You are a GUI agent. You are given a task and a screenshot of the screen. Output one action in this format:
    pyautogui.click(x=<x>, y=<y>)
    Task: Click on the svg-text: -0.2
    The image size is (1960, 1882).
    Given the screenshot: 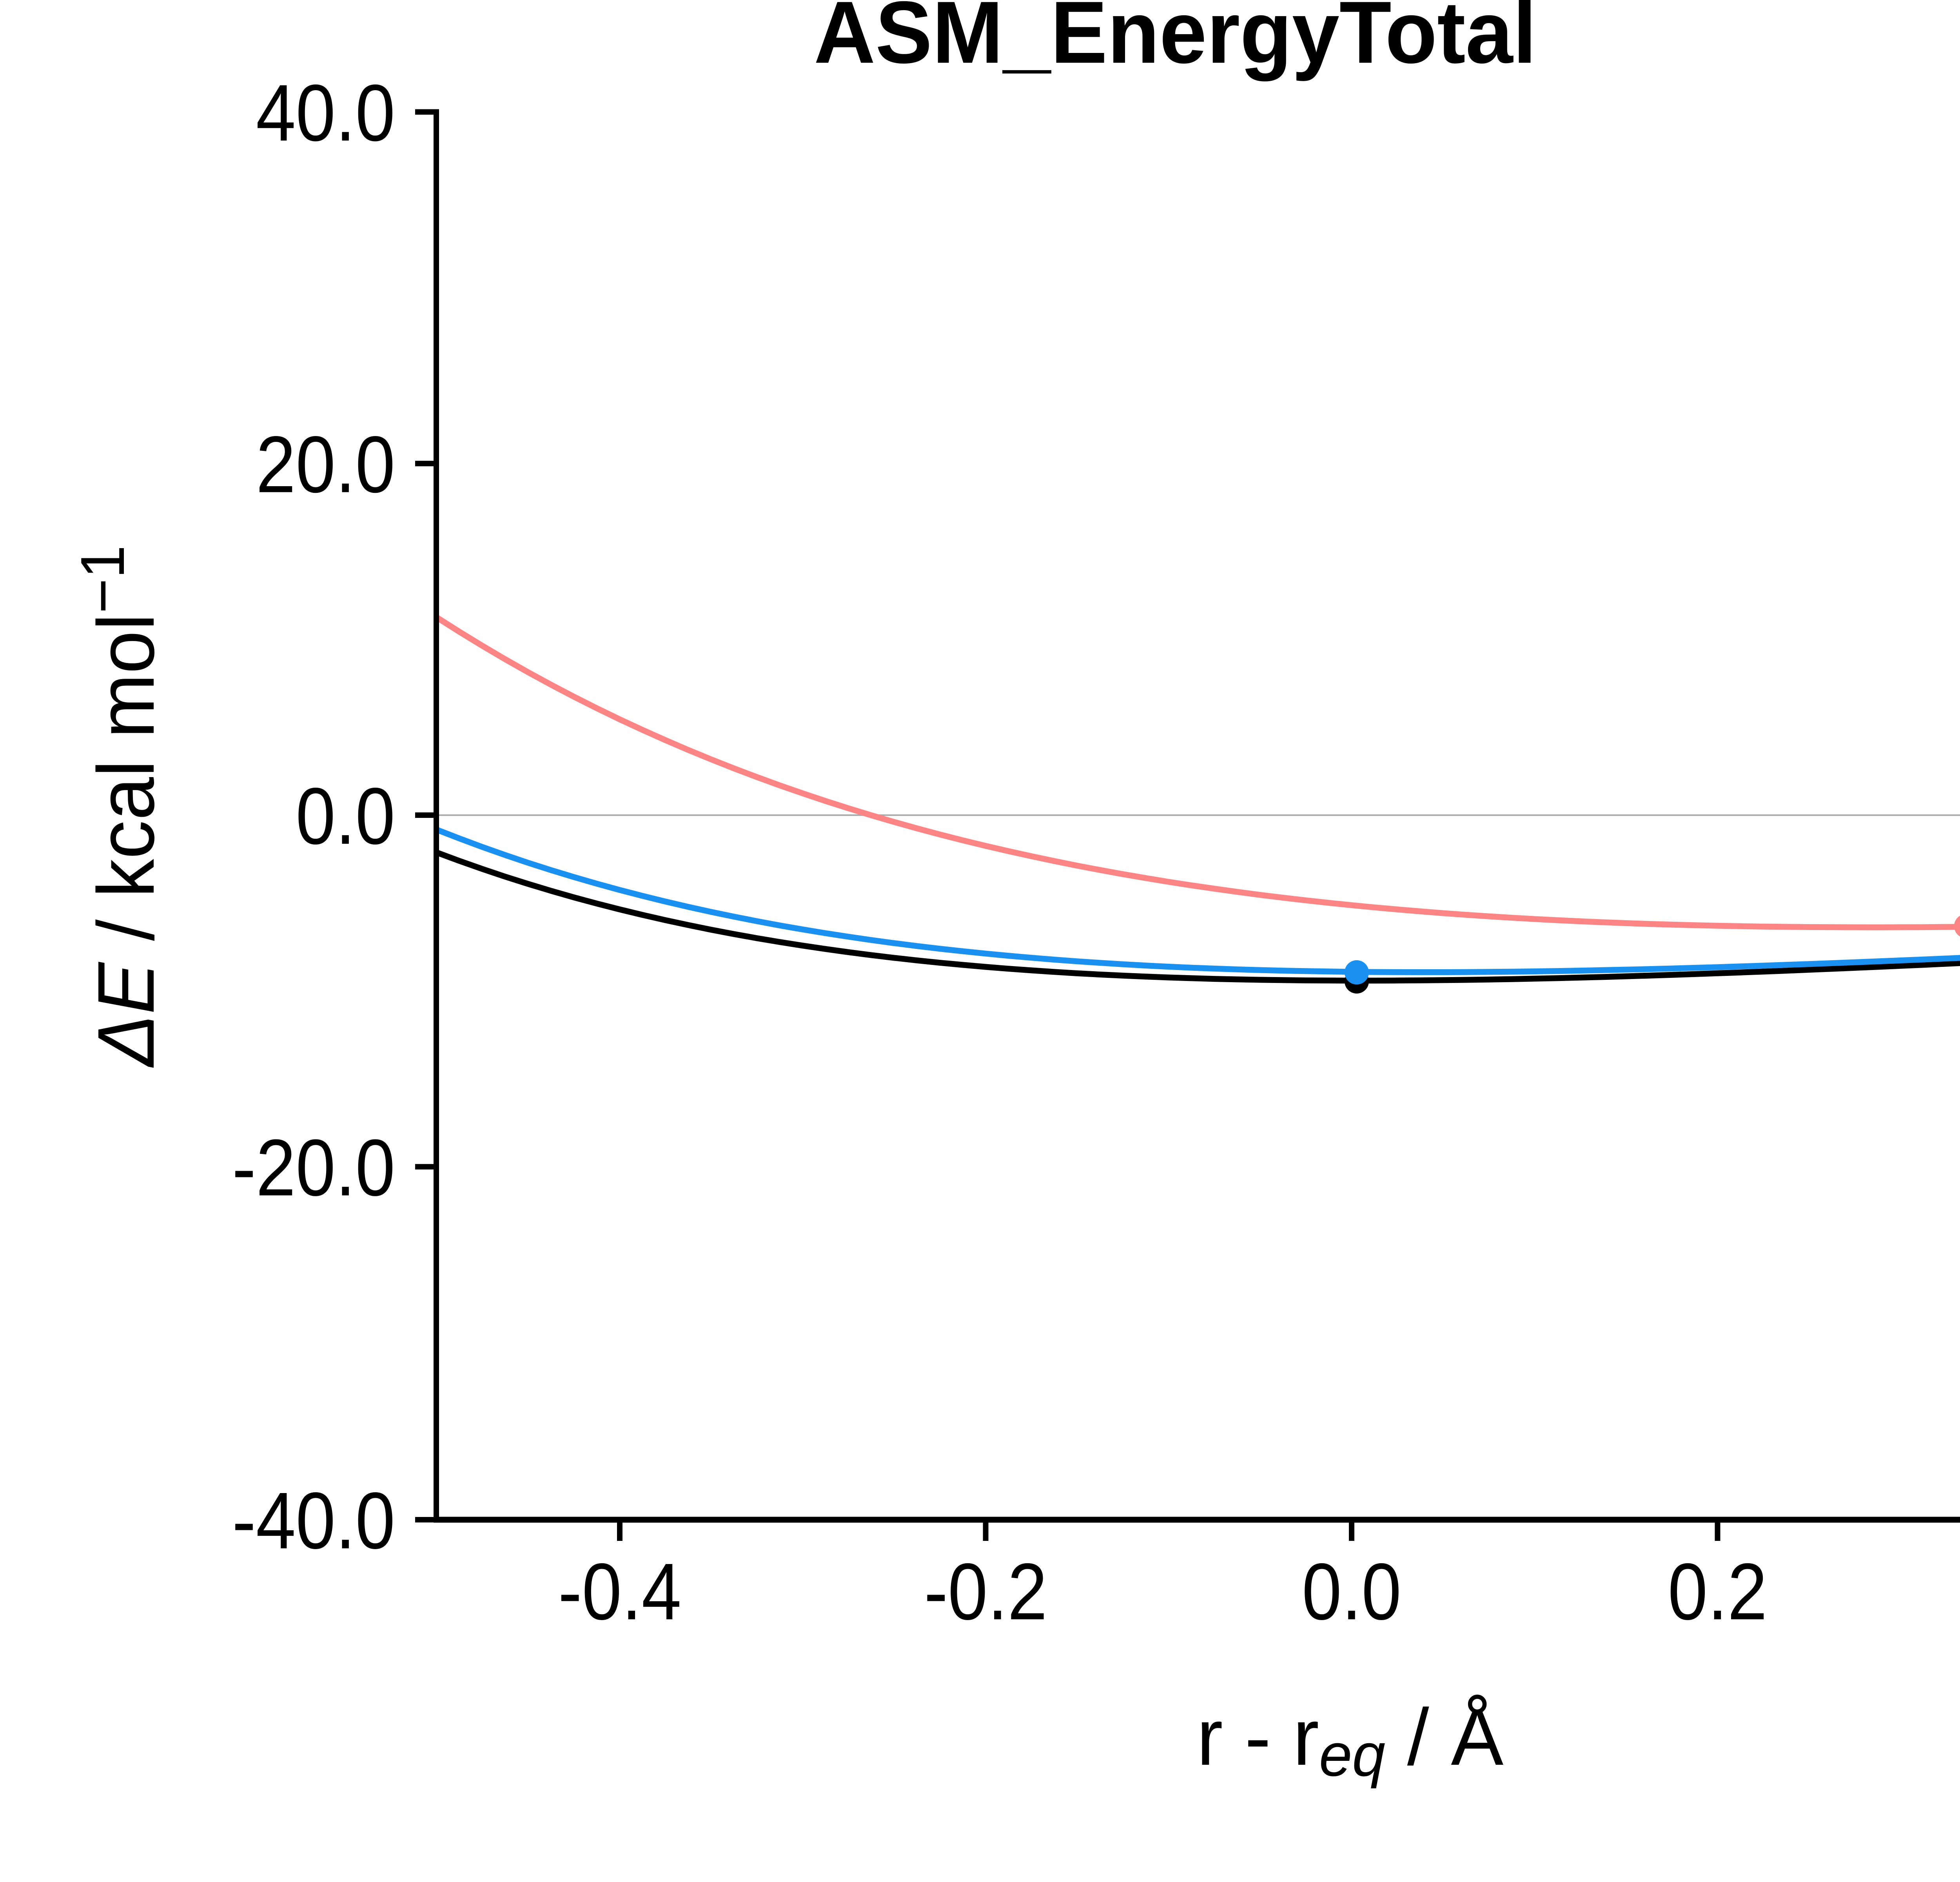 What is the action you would take?
    pyautogui.click(x=985, y=1592)
    